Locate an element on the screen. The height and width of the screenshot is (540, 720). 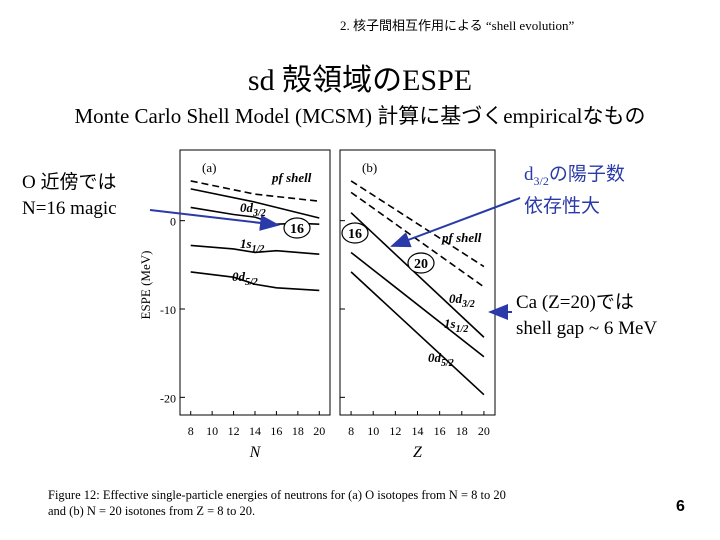
right-annotation-ca-line2: shell gap ~ 6 MeV is located at coordinates (587, 328).